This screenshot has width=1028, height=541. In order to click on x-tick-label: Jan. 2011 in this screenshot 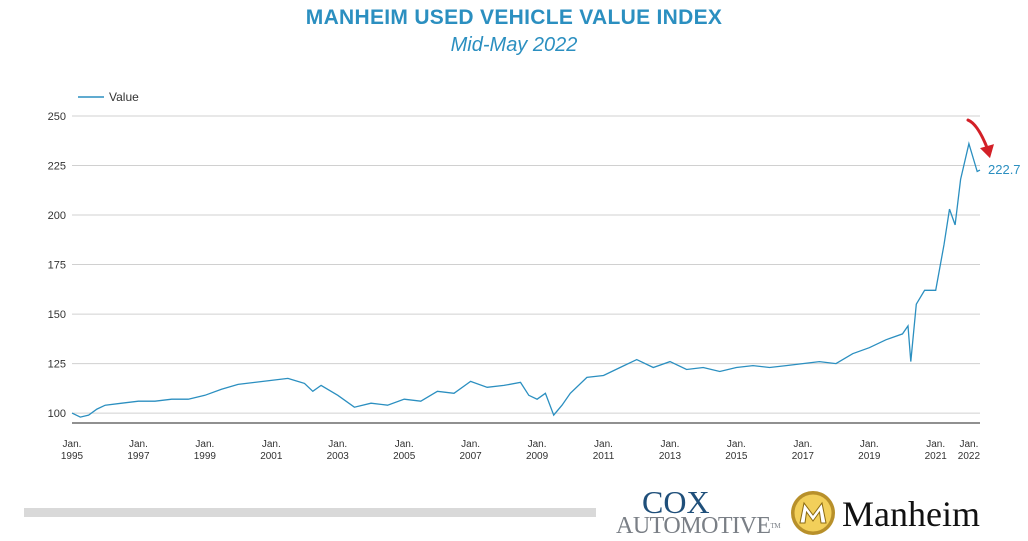, I will do `click(604, 450)`.